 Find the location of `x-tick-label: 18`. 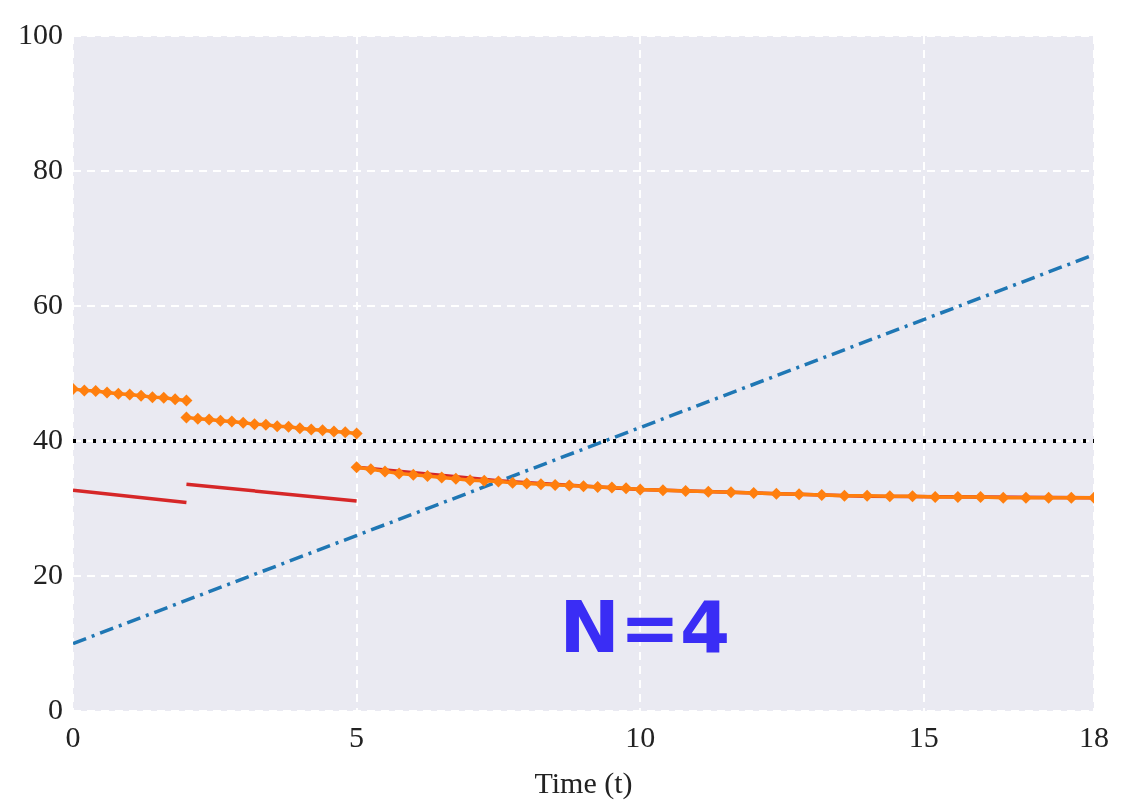

x-tick-label: 18 is located at coordinates (1094, 736).